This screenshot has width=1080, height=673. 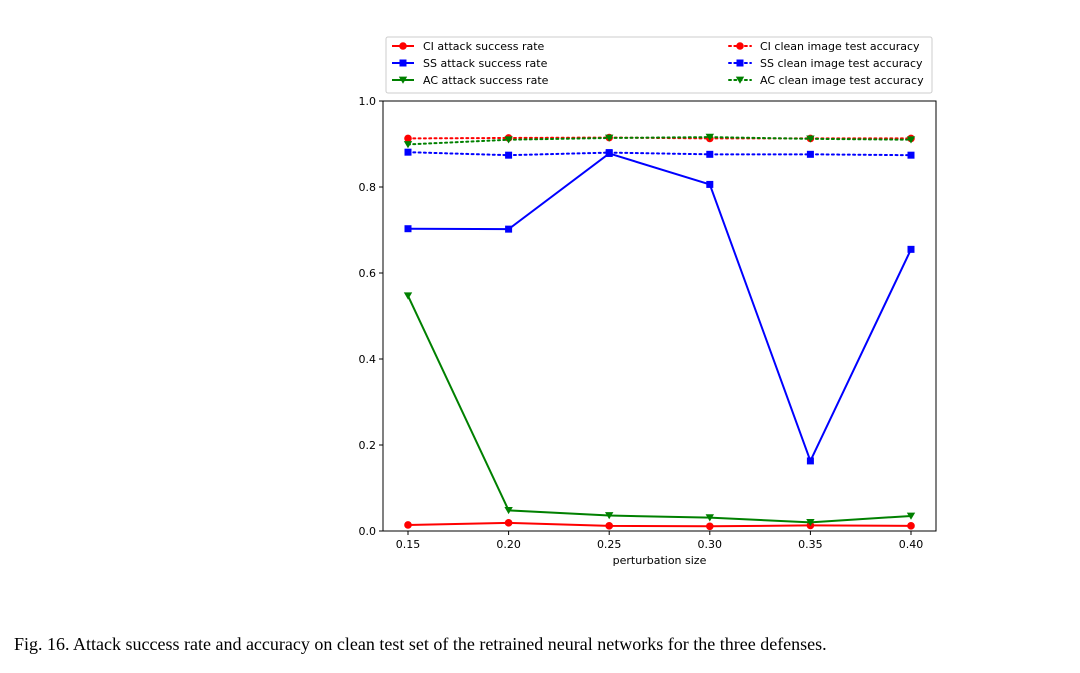 I want to click on legend-label: AC attack success rate, so click(x=486, y=80).